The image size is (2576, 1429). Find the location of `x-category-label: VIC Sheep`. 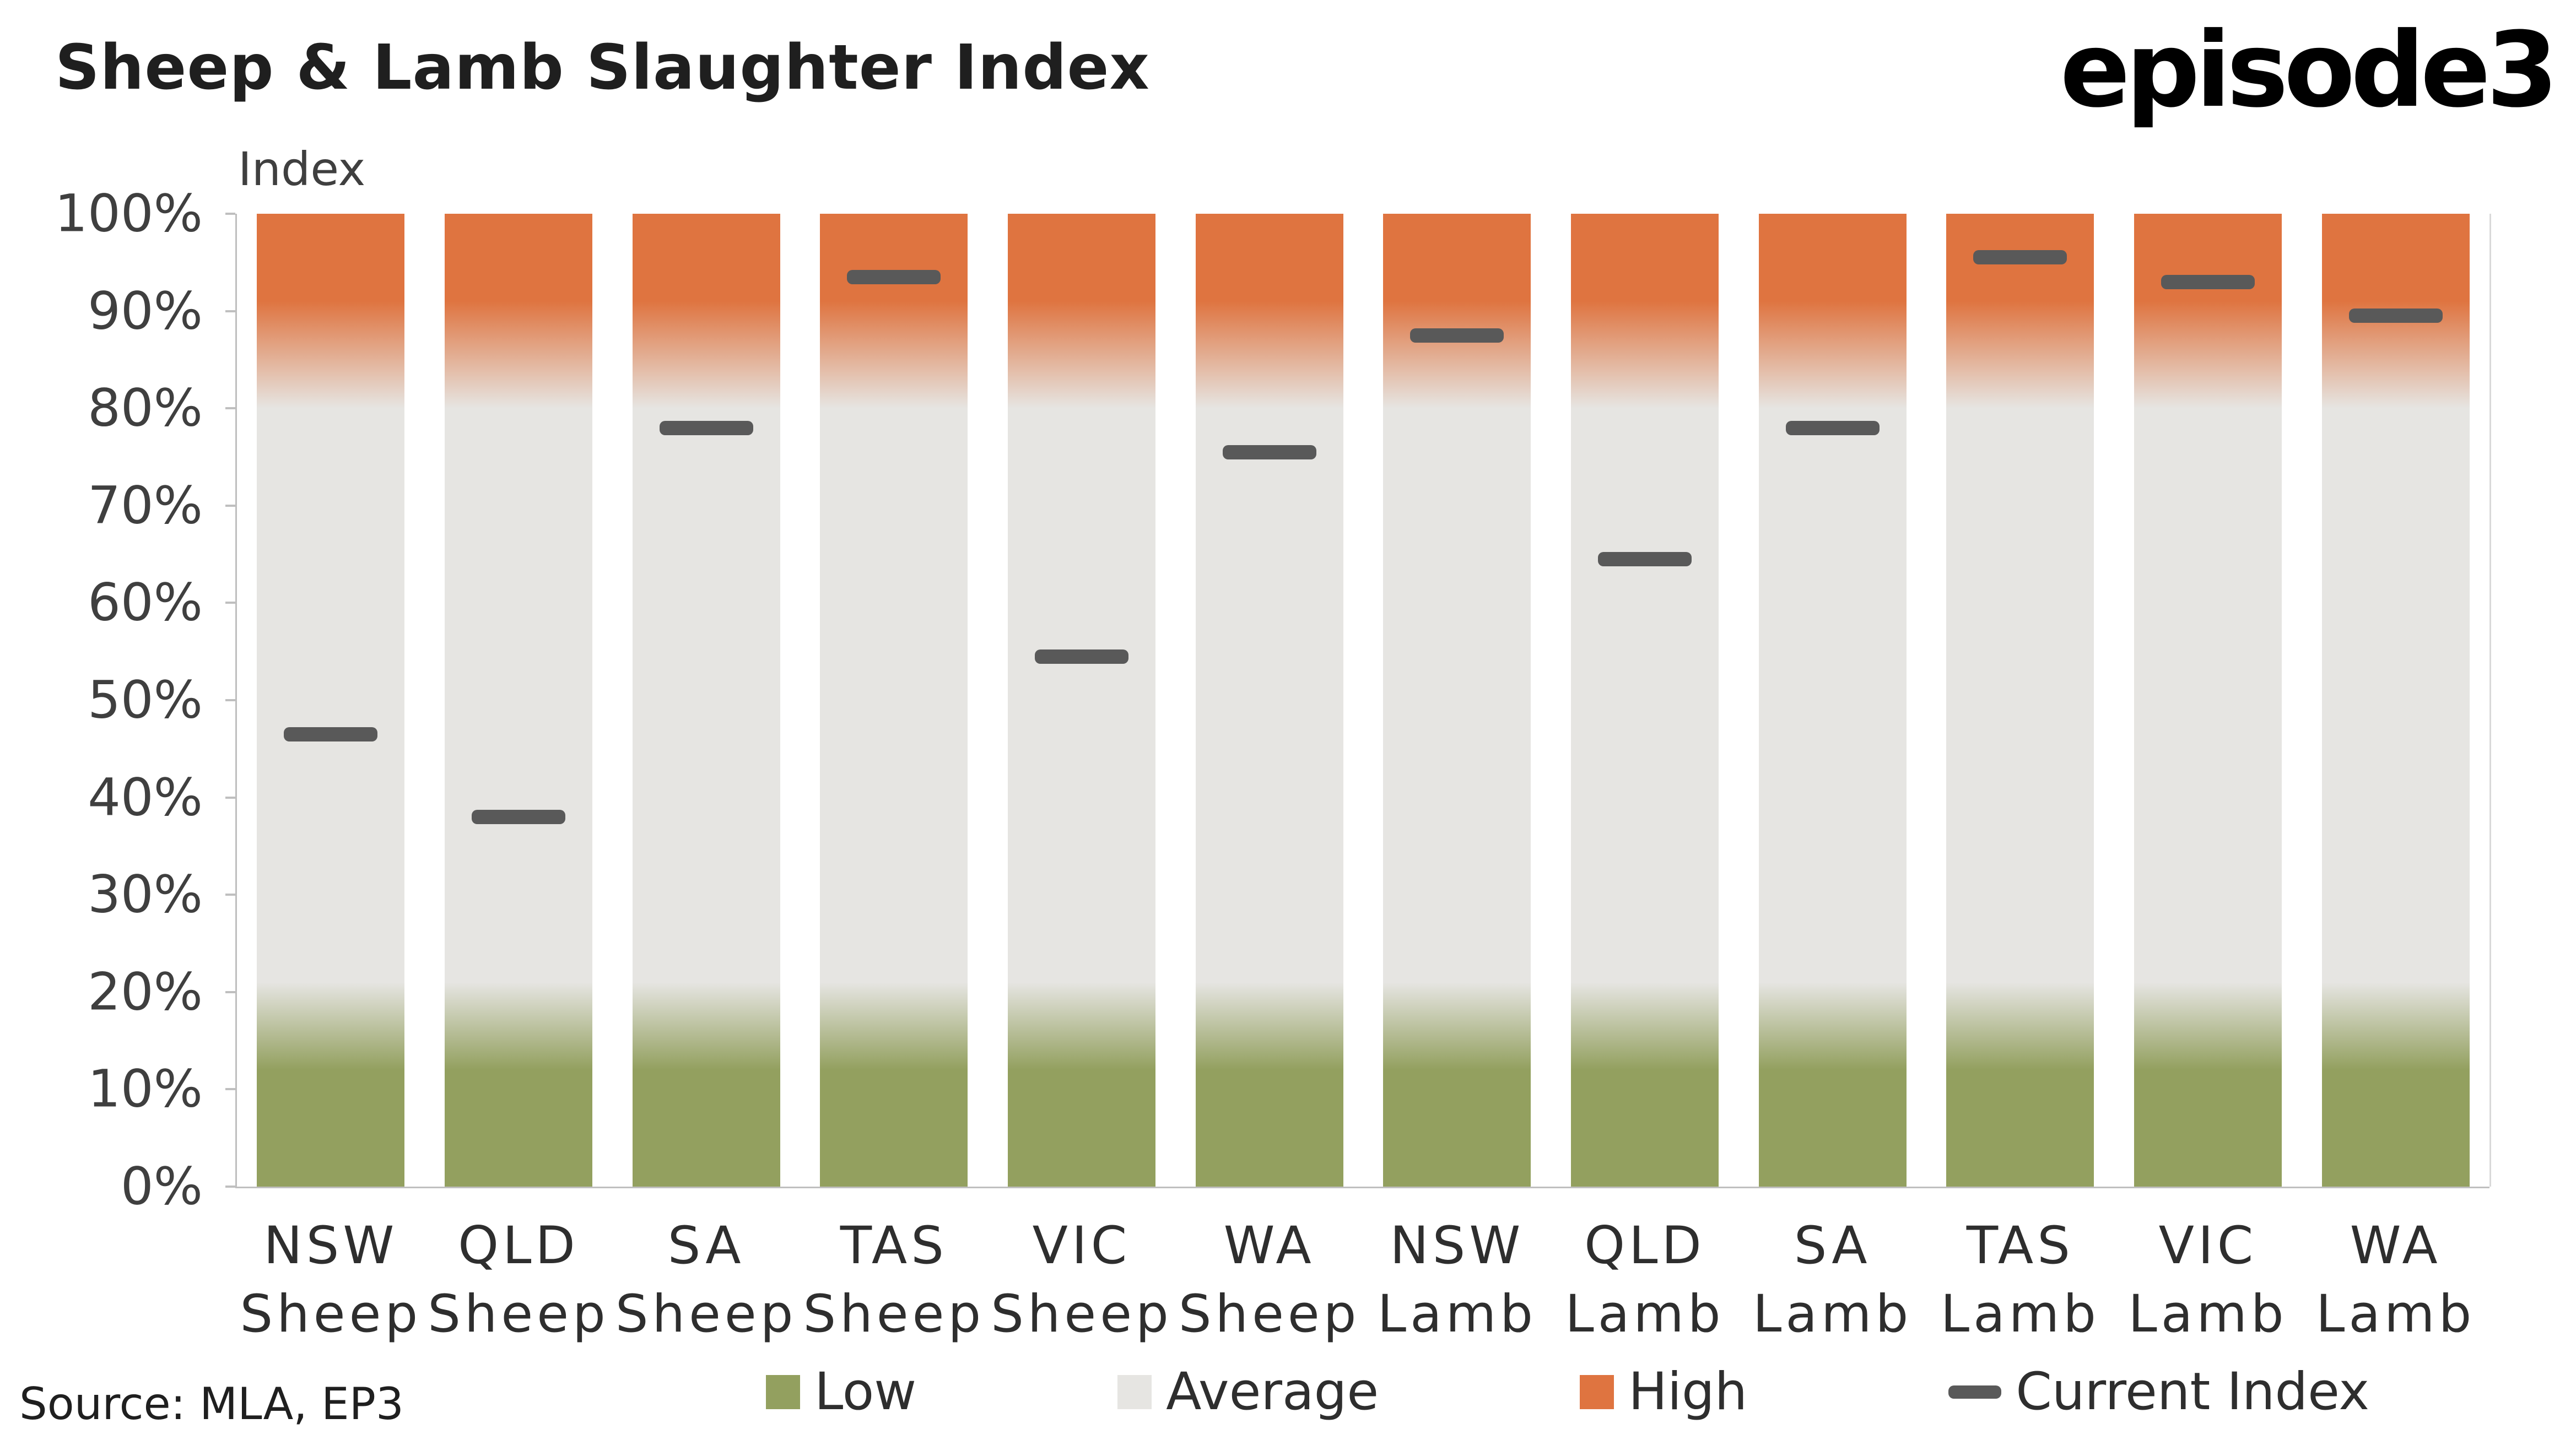

x-category-label: VIC Sheep is located at coordinates (1082, 1280).